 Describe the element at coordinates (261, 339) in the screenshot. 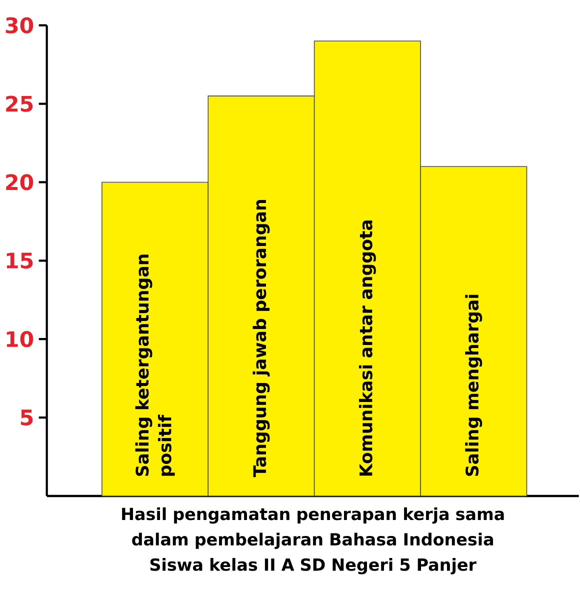

I see `x-tick-label: Tanggung jawab perorangan` at that location.